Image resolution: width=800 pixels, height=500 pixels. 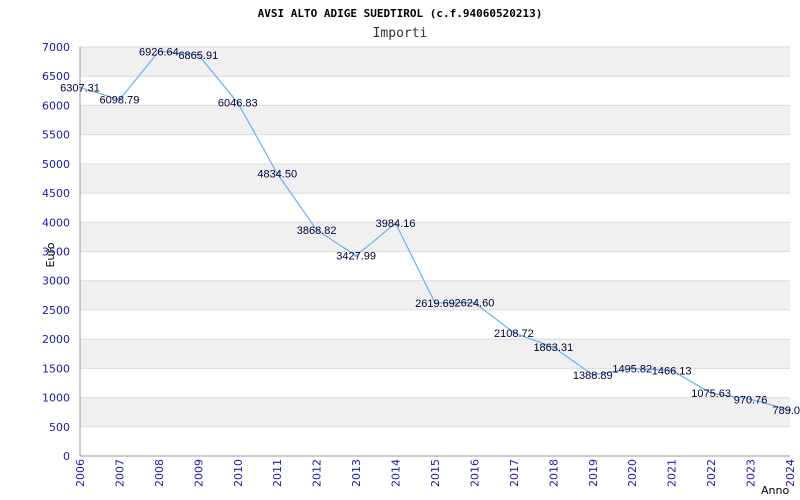 What do you see at coordinates (474, 473) in the screenshot?
I see `x-tick-label: 2016` at bounding box center [474, 473].